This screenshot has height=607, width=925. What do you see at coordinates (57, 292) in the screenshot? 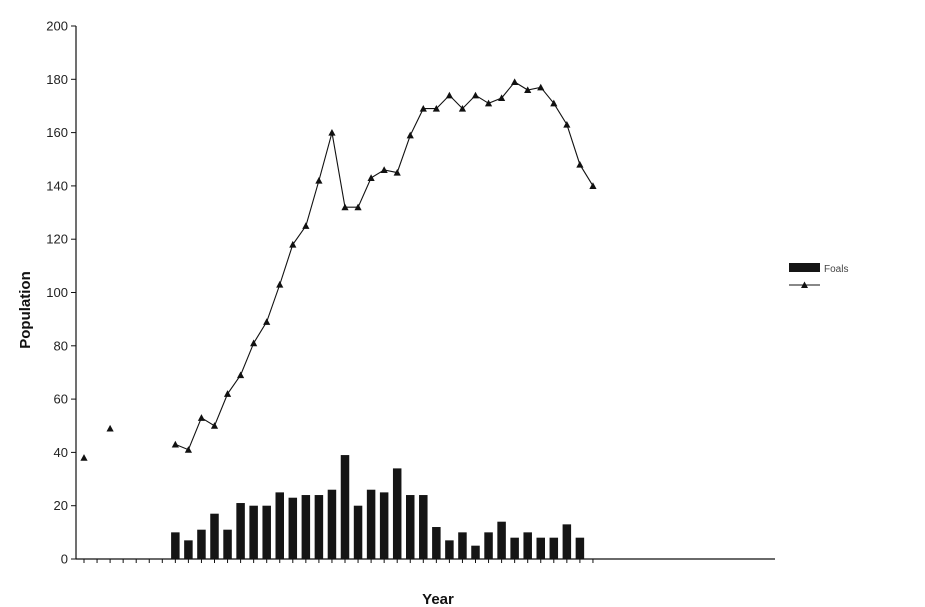
I see `y-tick-label: 100` at bounding box center [57, 292].